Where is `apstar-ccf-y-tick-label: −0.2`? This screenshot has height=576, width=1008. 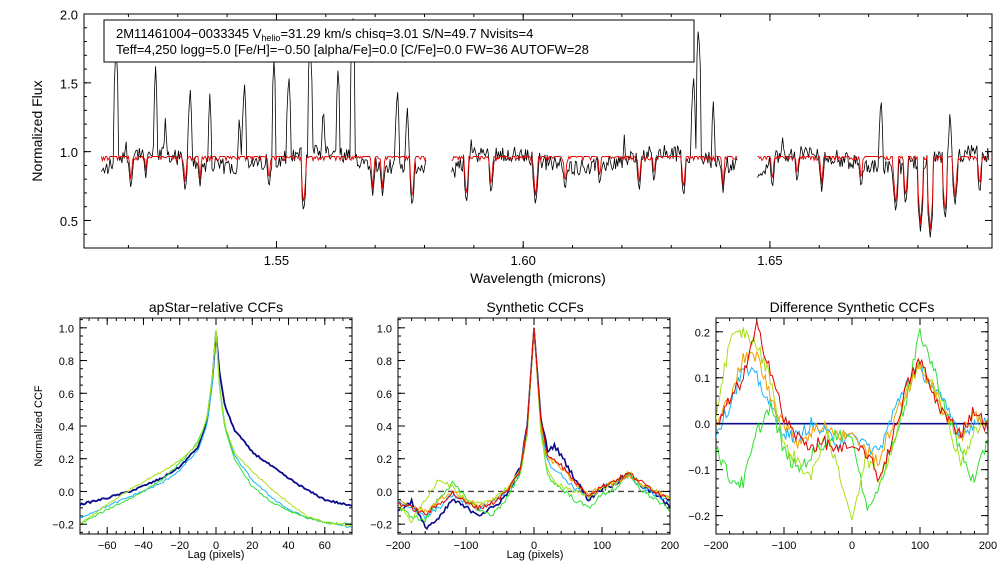
apstar-ccf-y-tick-label: −0.2 is located at coordinates (63, 526).